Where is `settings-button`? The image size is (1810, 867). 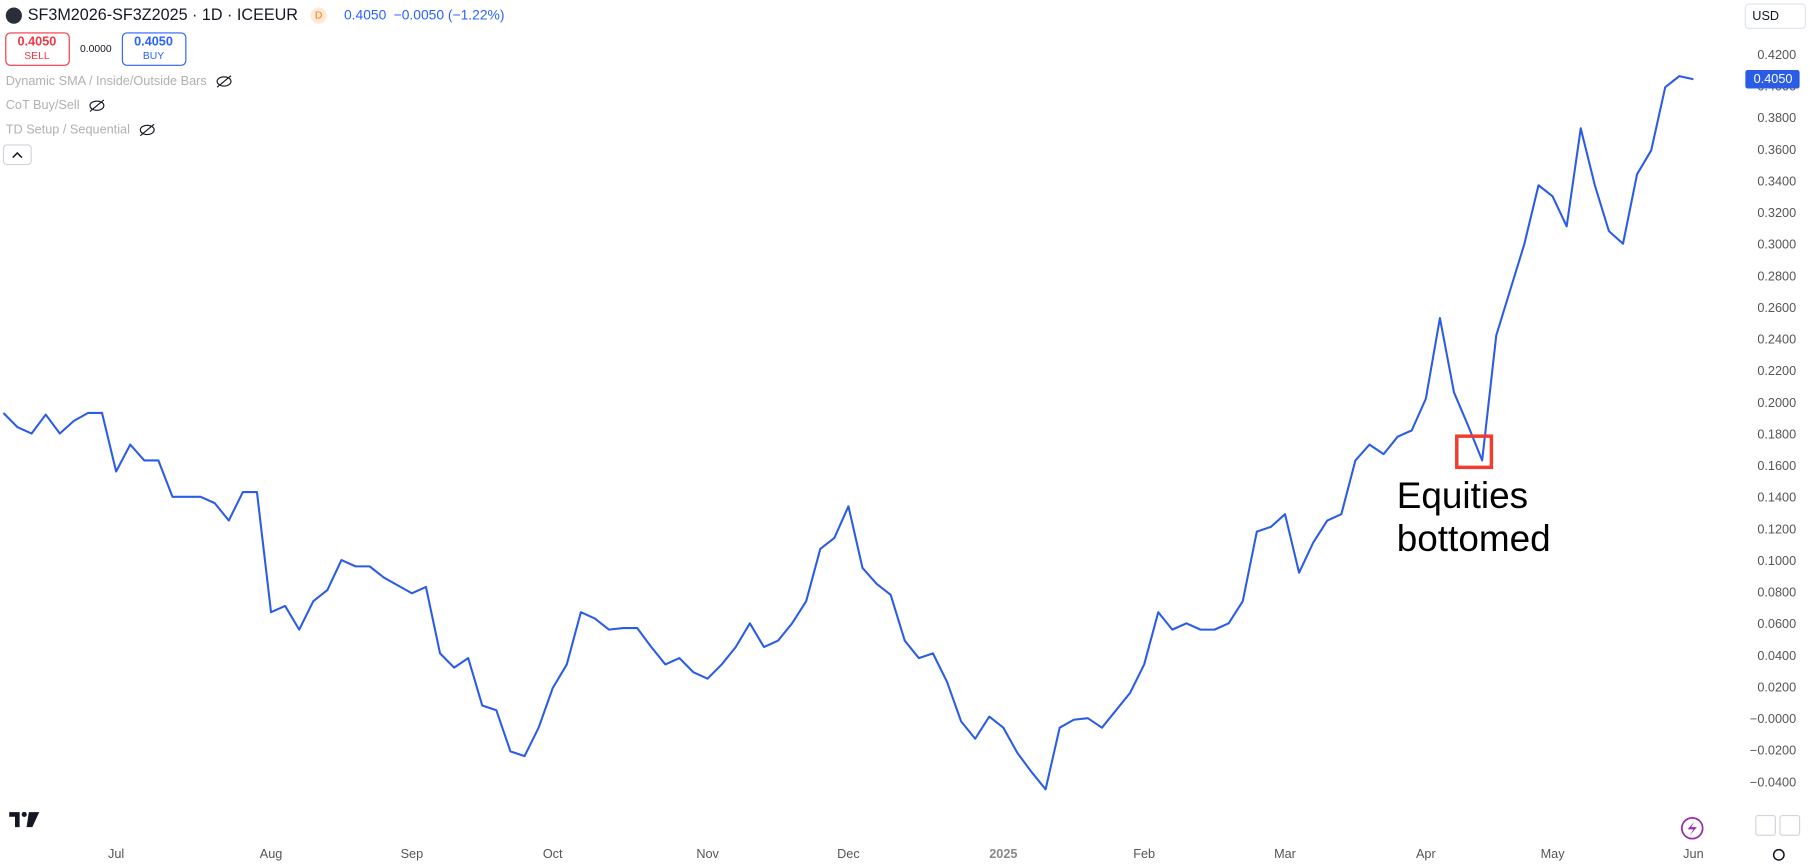
settings-button is located at coordinates (1778, 854).